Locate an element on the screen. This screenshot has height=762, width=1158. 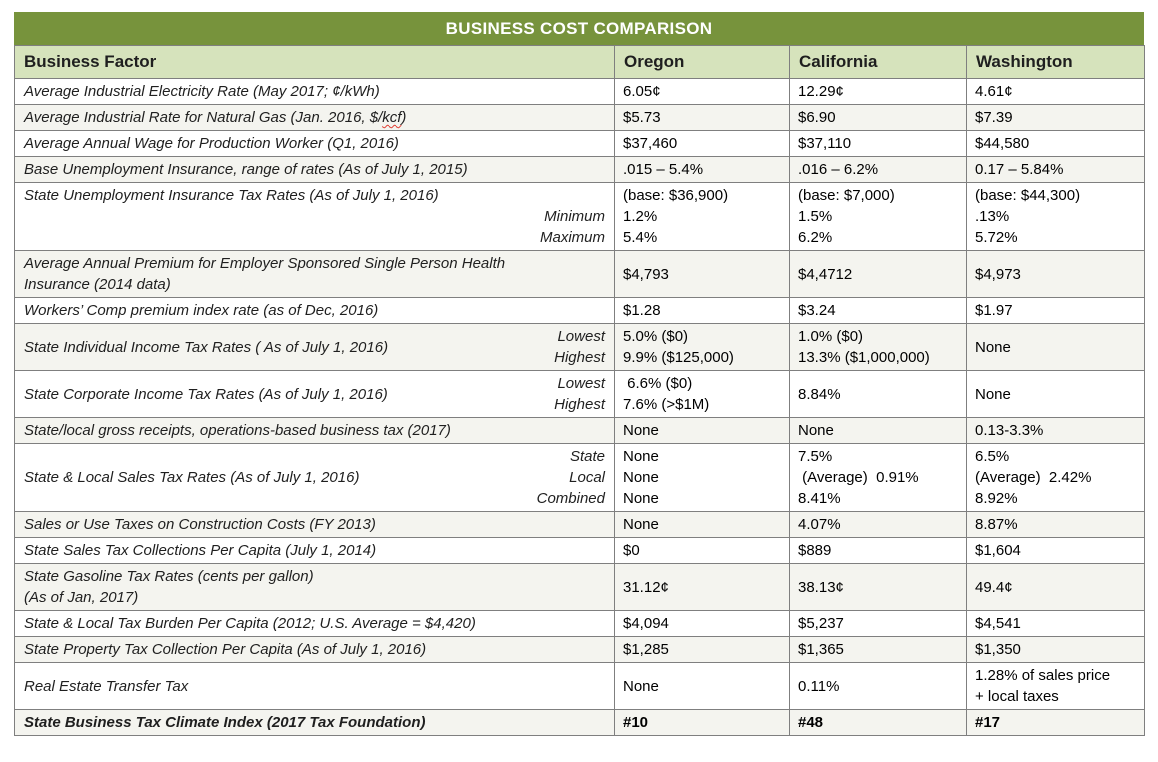
spellcheck-squiggle: kcf is located at coordinates (392, 117).